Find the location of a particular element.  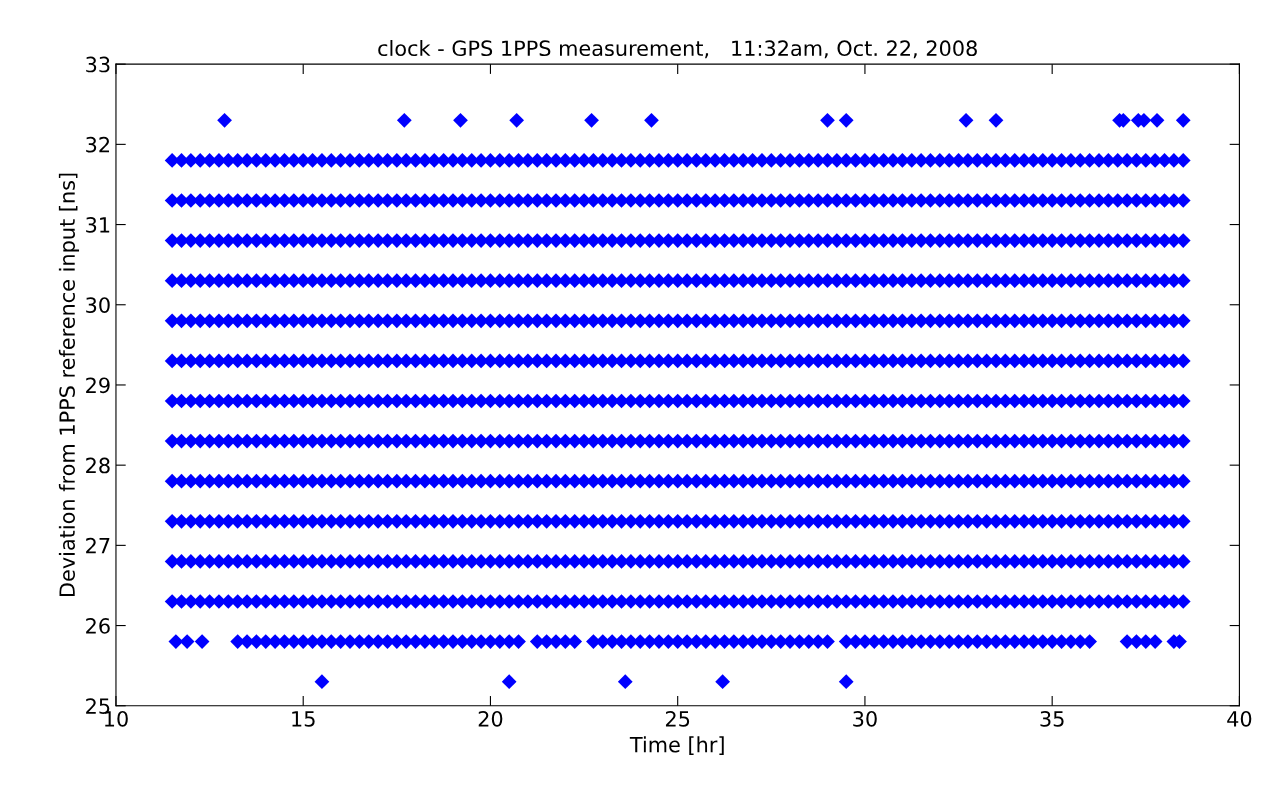

y-tick-label: 33 is located at coordinates (98, 64).